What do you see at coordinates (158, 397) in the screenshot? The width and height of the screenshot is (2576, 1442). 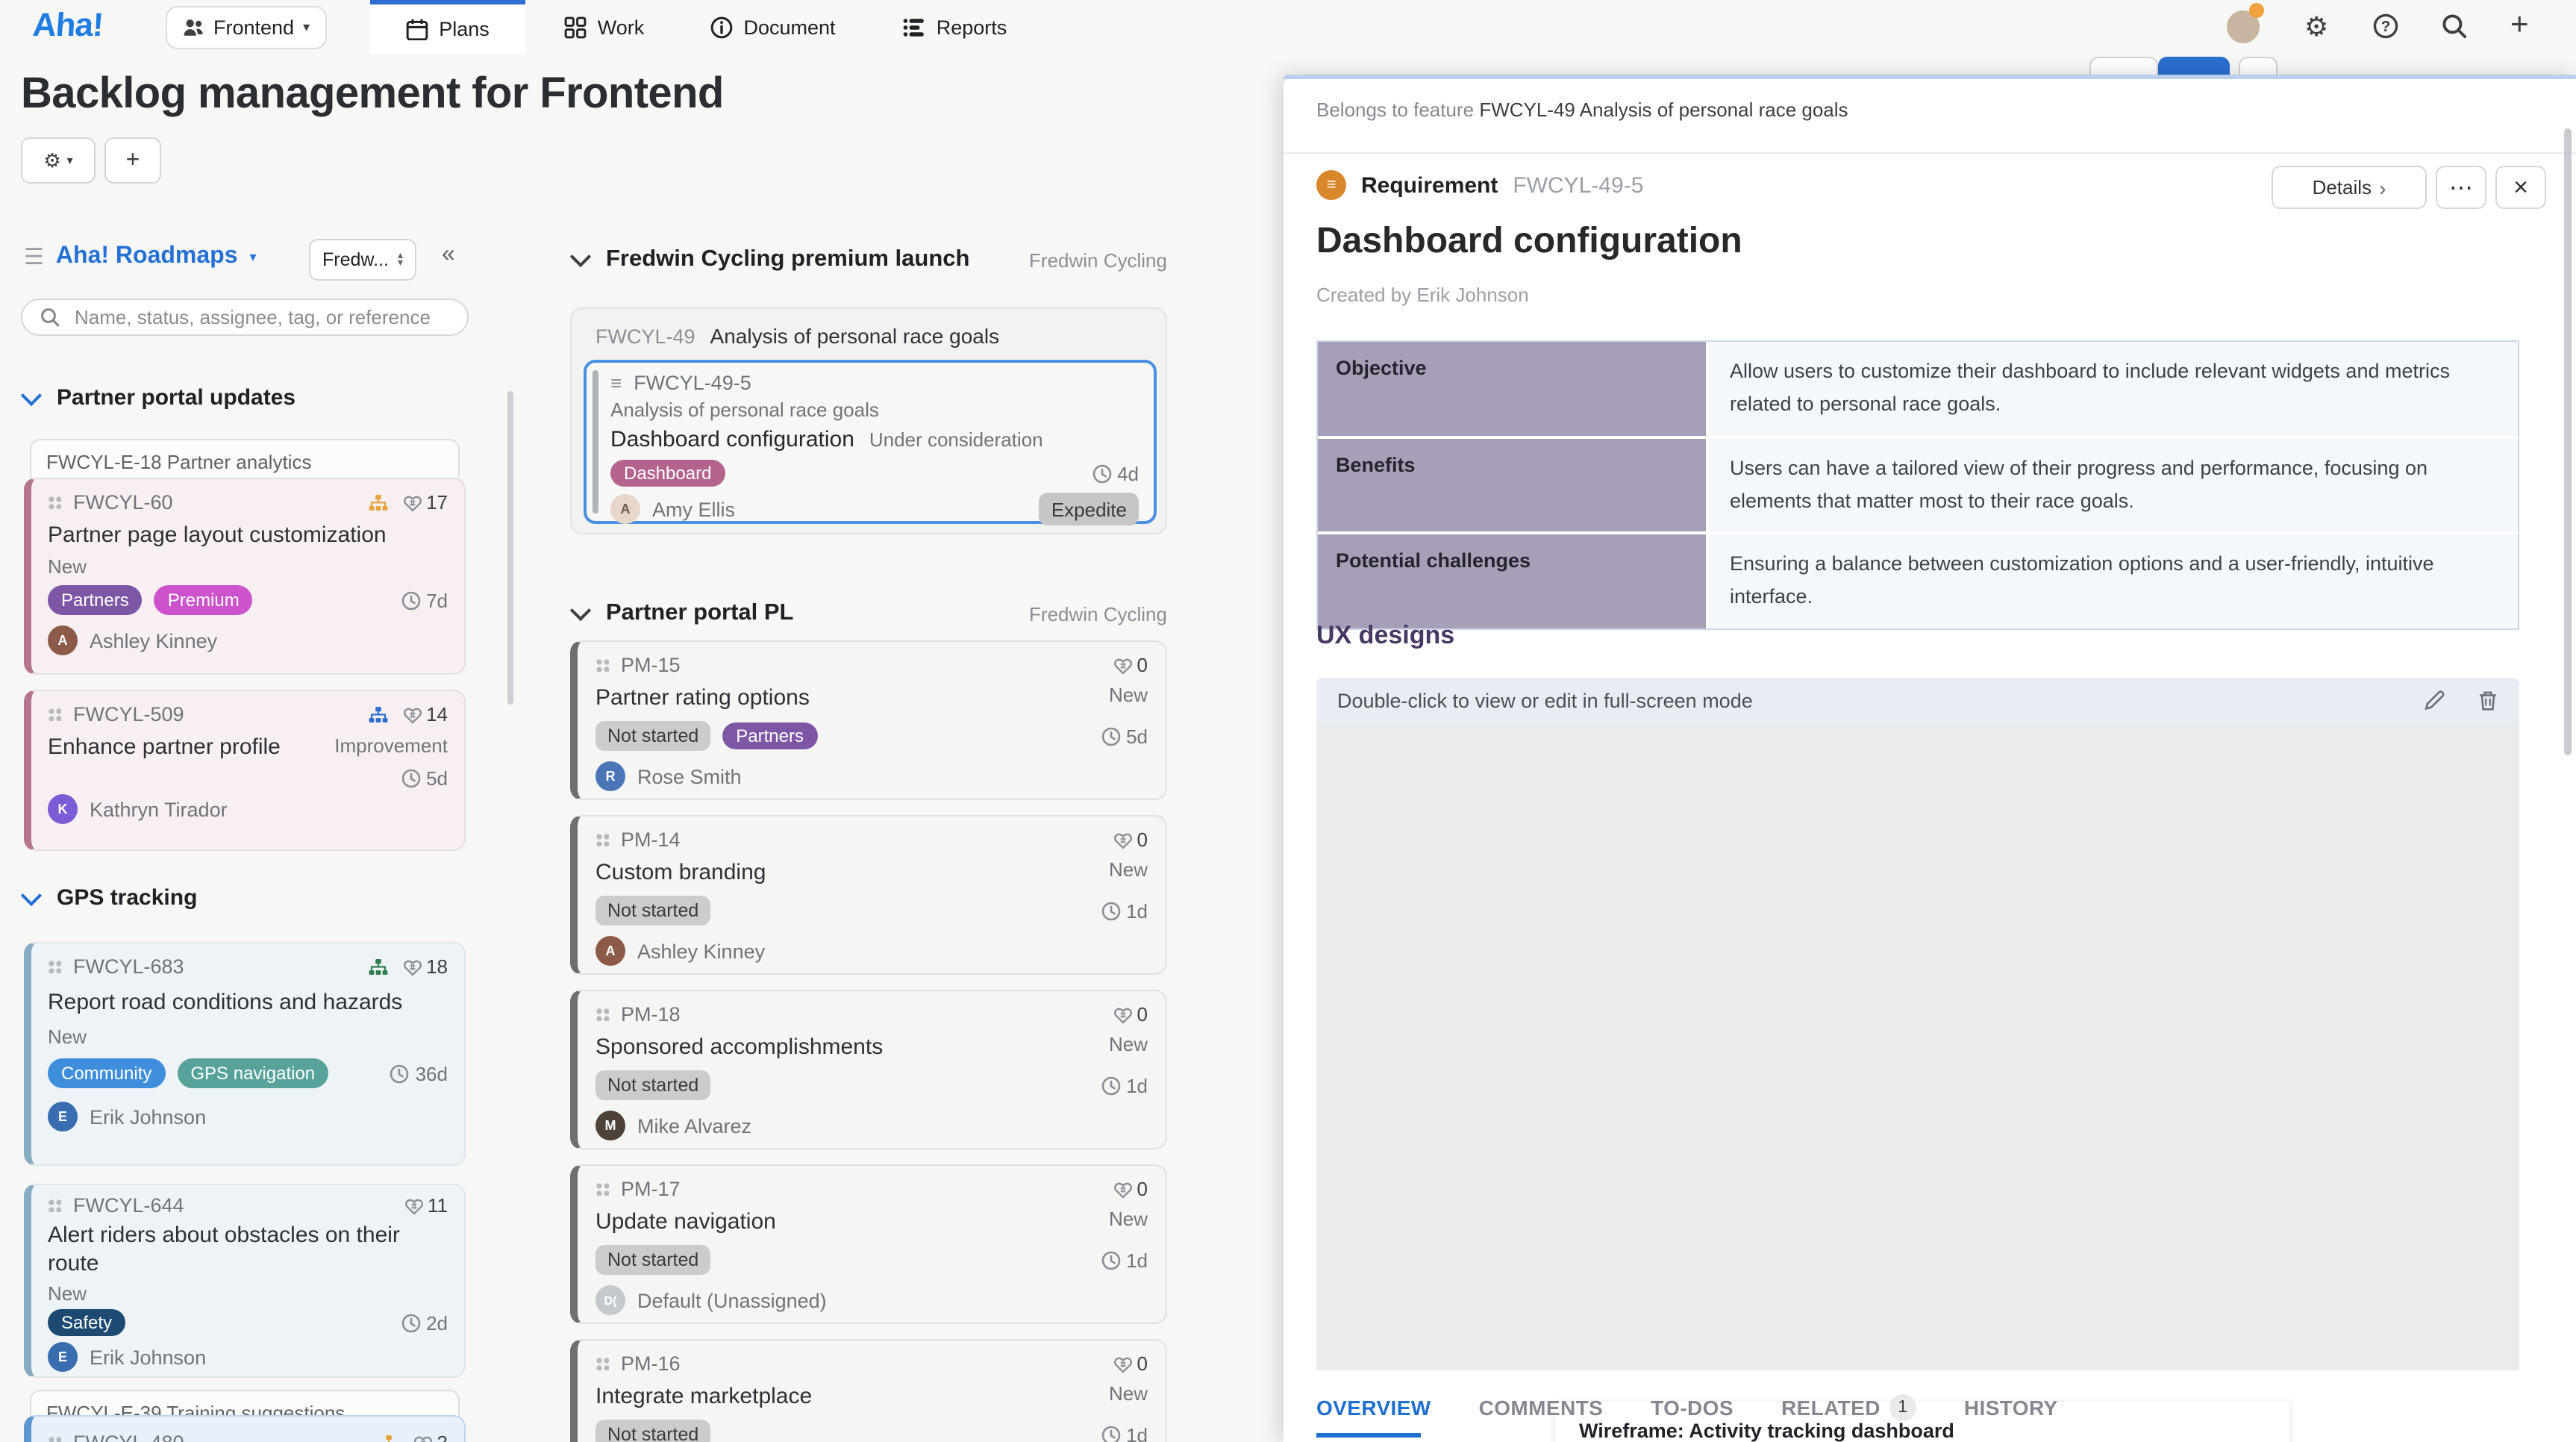 I see `section-partner-portal-updates: Partner portal updates` at bounding box center [158, 397].